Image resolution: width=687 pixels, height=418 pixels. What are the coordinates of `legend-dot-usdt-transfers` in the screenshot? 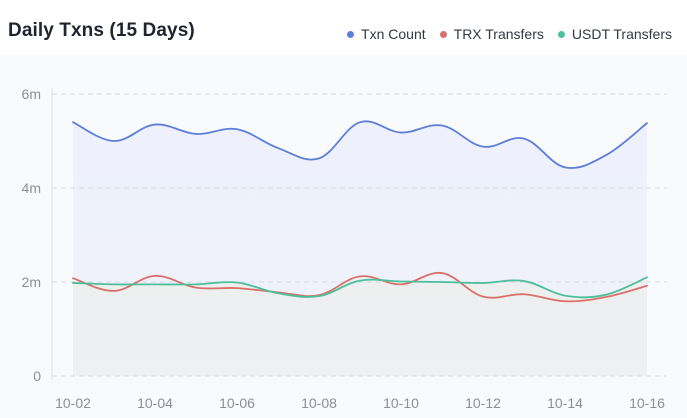 It's located at (561, 34).